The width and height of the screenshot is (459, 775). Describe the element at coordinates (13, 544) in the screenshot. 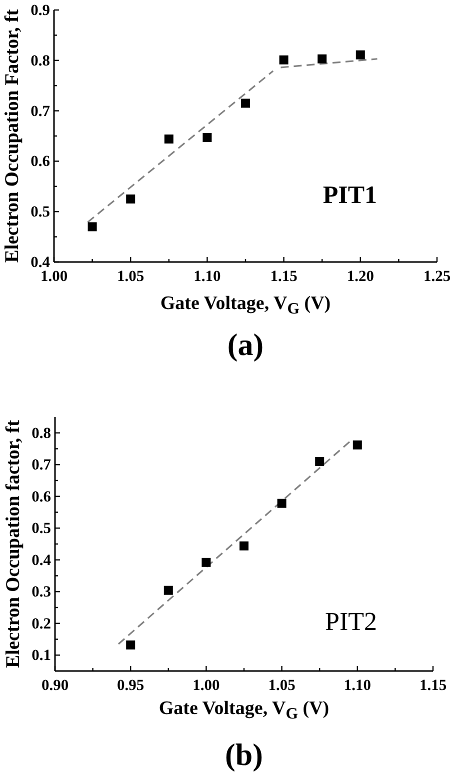

I see `y-axis-title: Electron Occupation factor, ft` at that location.